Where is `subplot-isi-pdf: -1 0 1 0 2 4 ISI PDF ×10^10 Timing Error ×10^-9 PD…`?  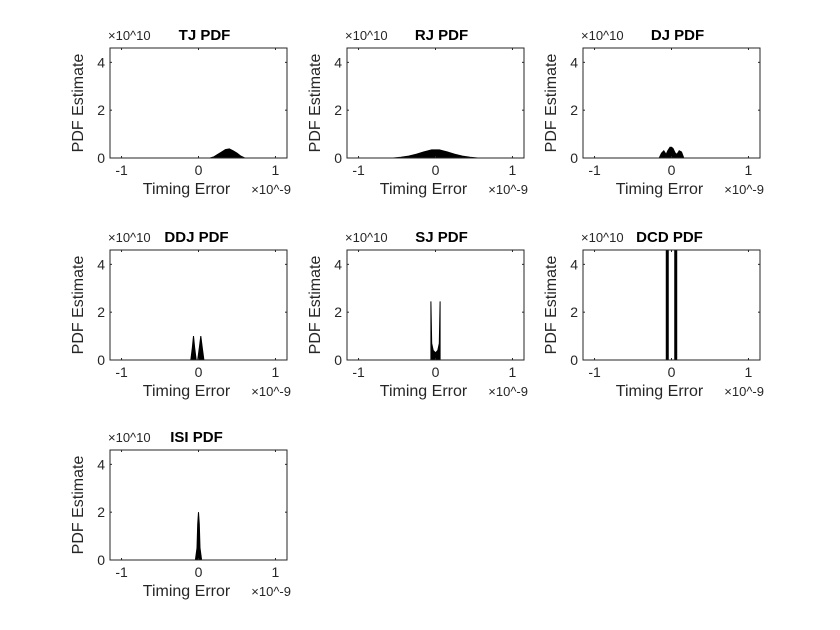
subplot-isi-pdf: -1 0 1 0 2 4 ISI PDF ×10^10 Timing Error ×10^-9 PD… is located at coordinates (180, 514).